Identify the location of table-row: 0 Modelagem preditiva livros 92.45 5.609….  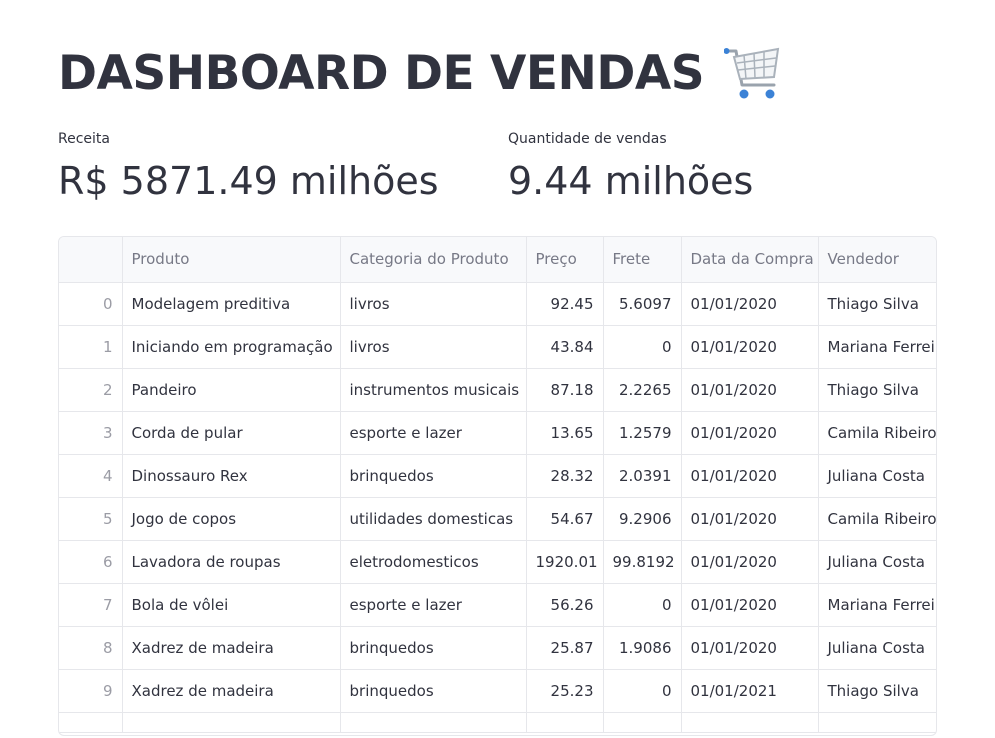
(497, 304).